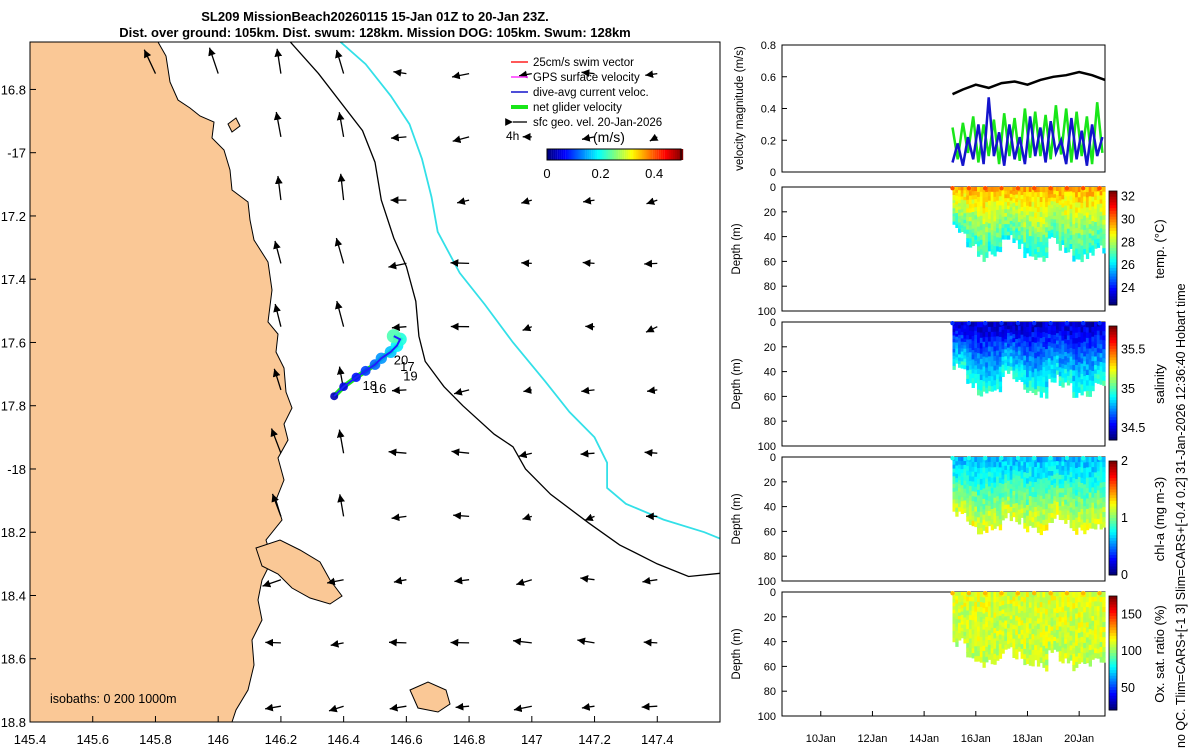 This screenshot has height=750, width=1200. What do you see at coordinates (767, 447) in the screenshot?
I see `section-y-tick-label: 100` at bounding box center [767, 447].